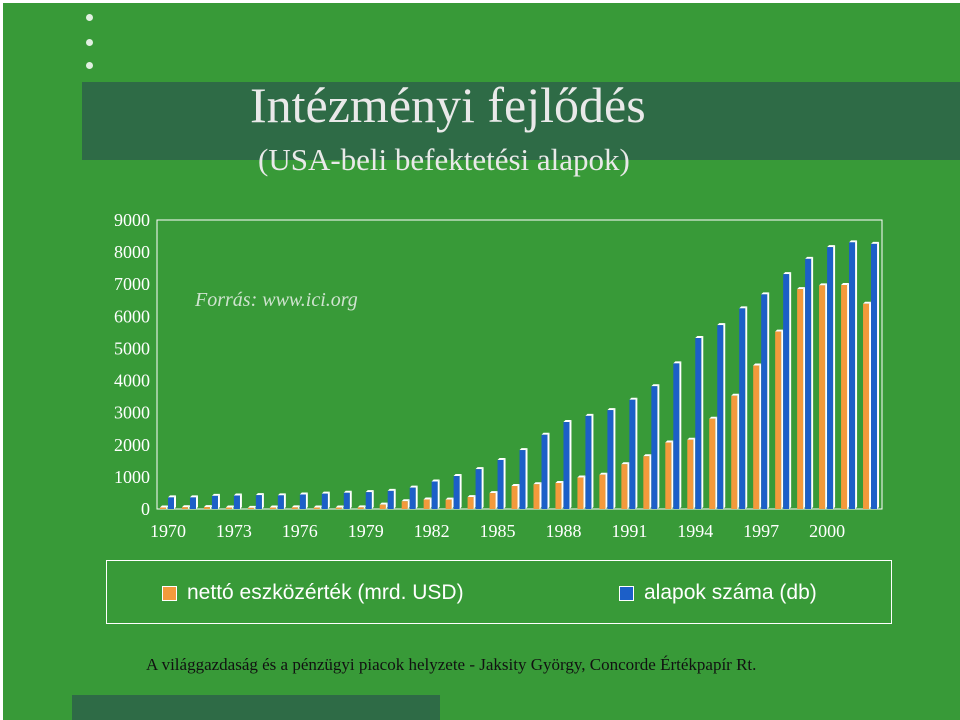  Describe the element at coordinates (325, 592) in the screenshot. I see `legend-label-net-assets: nettó eszközérték (mrd. USD)` at that location.